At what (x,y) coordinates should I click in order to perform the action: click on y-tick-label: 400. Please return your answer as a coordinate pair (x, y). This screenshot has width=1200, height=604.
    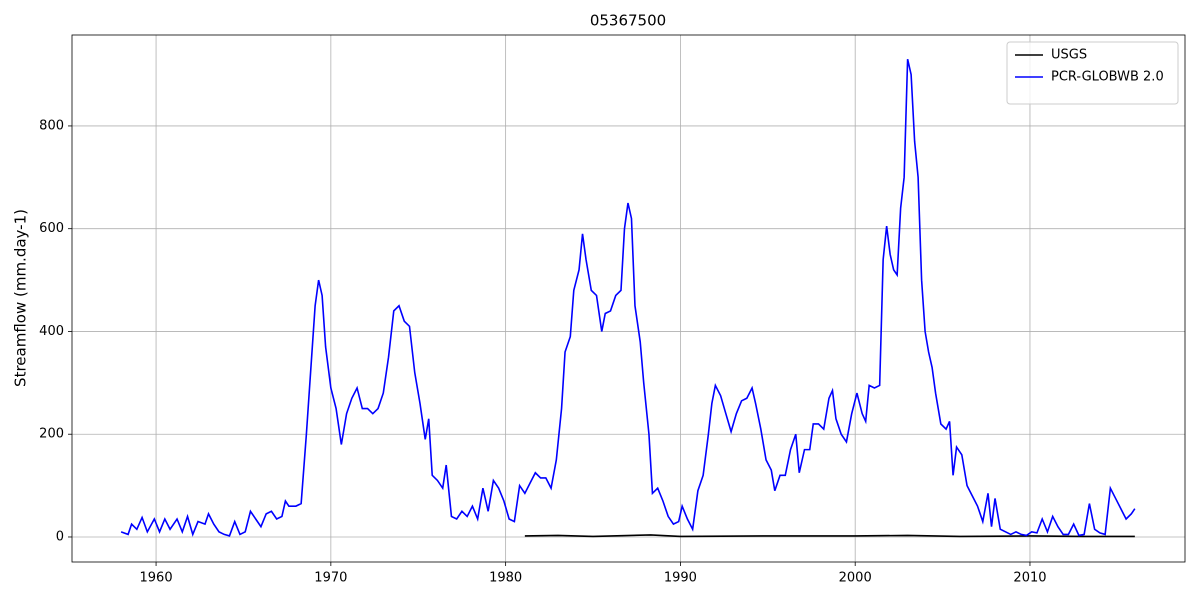
    Looking at the image, I should click on (51, 331).